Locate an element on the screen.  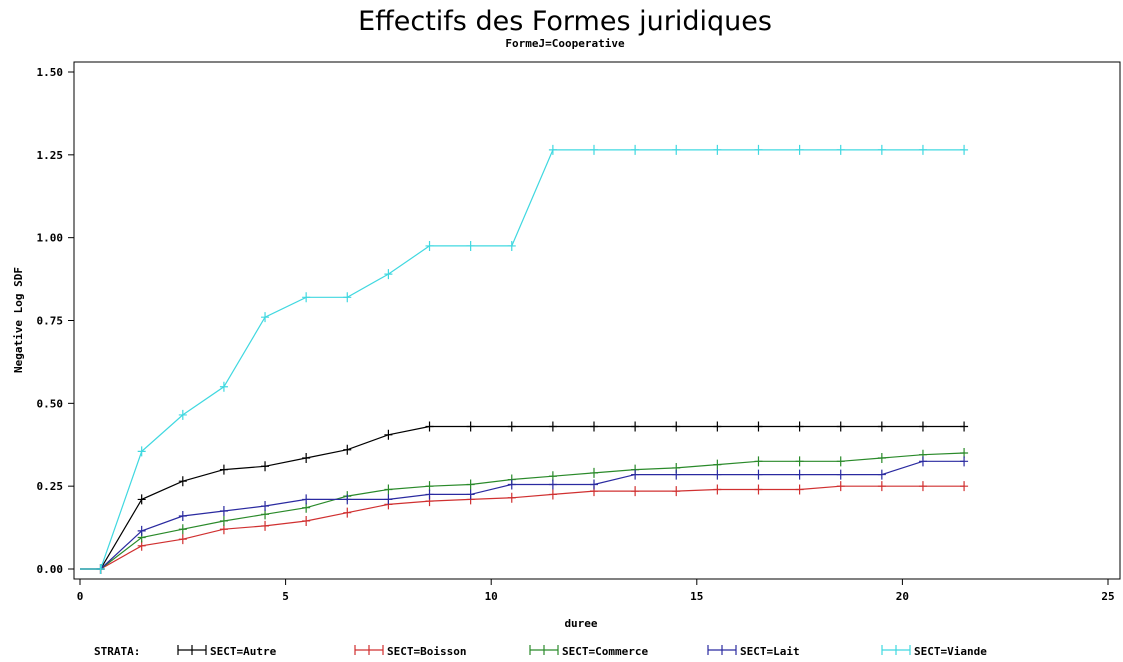
legend-label: SECT=Lait is located at coordinates (770, 651).